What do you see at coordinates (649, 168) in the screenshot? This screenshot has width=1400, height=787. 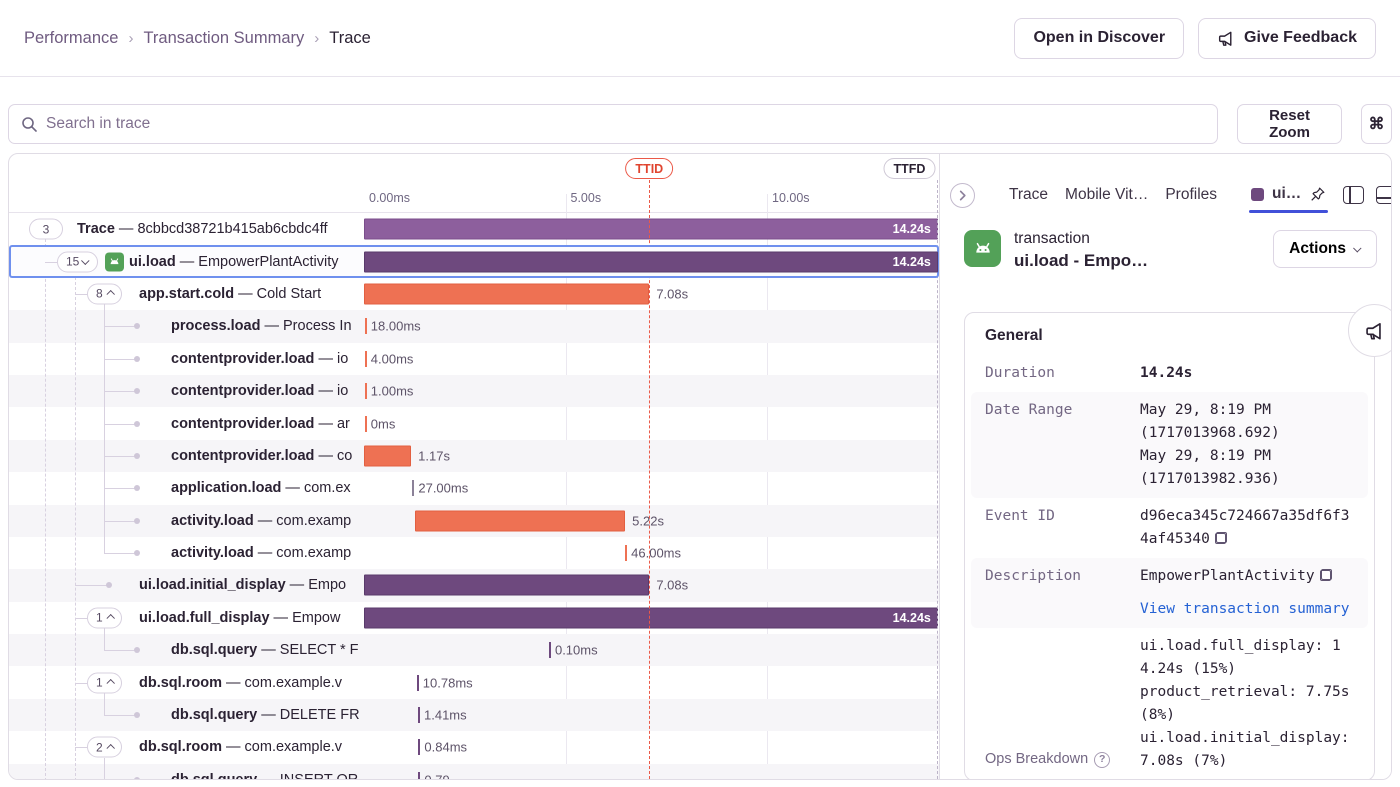 I see `ttid-badge: TTID` at bounding box center [649, 168].